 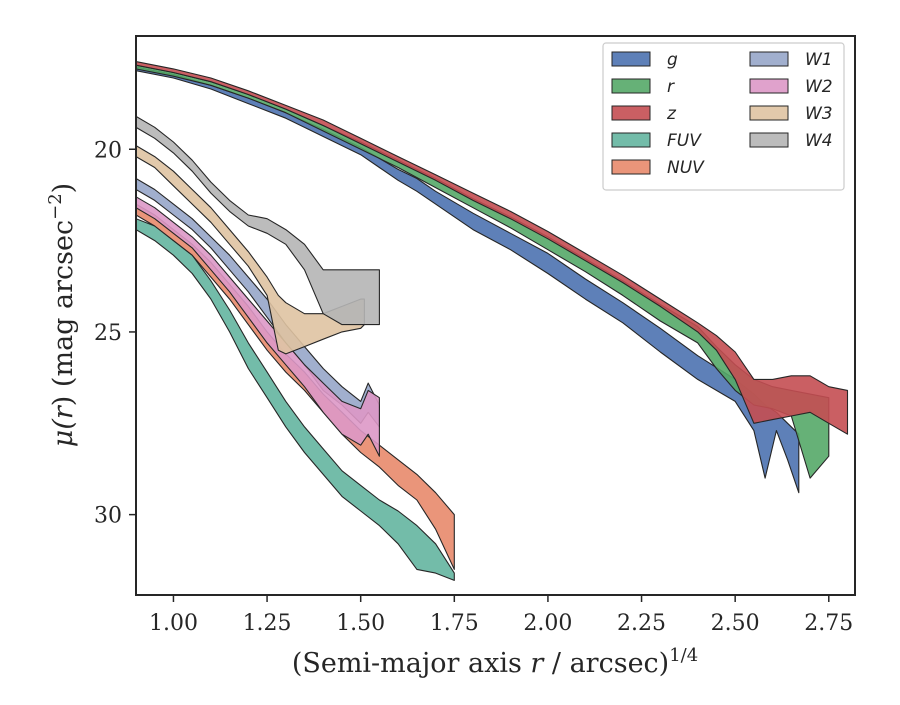 What do you see at coordinates (828, 623) in the screenshot?
I see `x-tick-label: 2.75` at bounding box center [828, 623].